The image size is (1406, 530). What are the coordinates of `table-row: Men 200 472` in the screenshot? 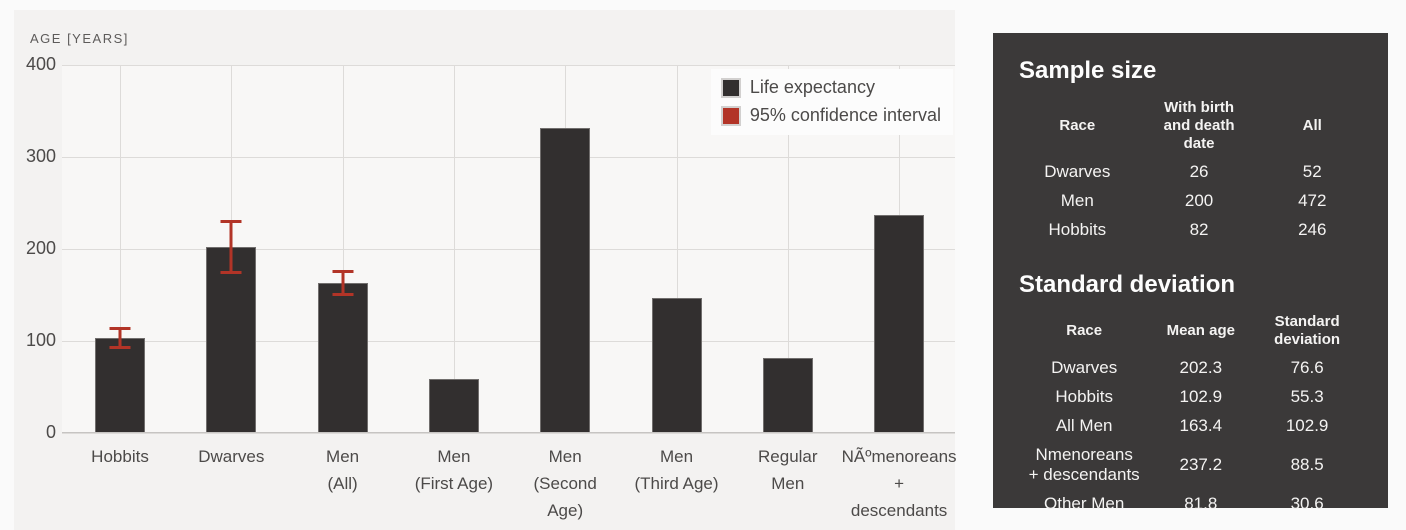 It's located at (1190, 201).